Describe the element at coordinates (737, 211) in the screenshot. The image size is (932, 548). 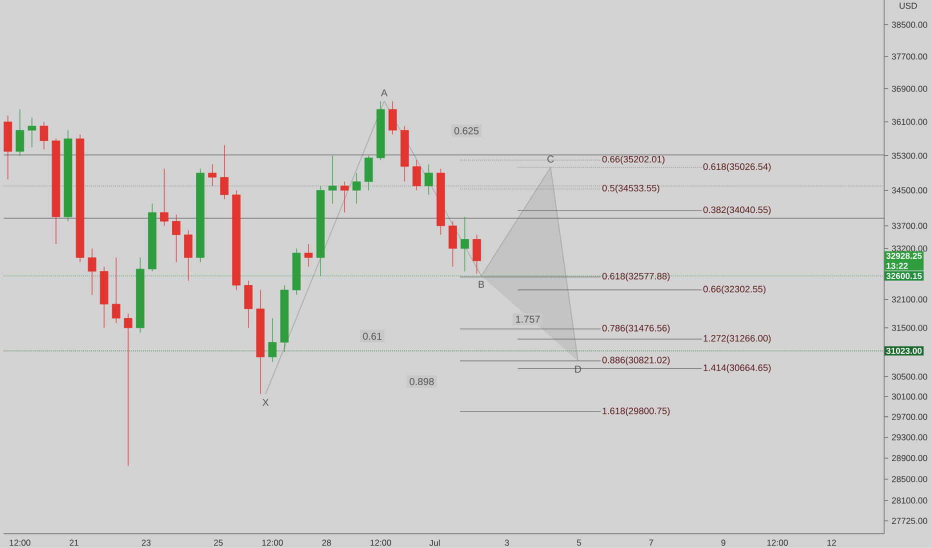
I see `ref-line-label: 0.382(34040.55)` at that location.